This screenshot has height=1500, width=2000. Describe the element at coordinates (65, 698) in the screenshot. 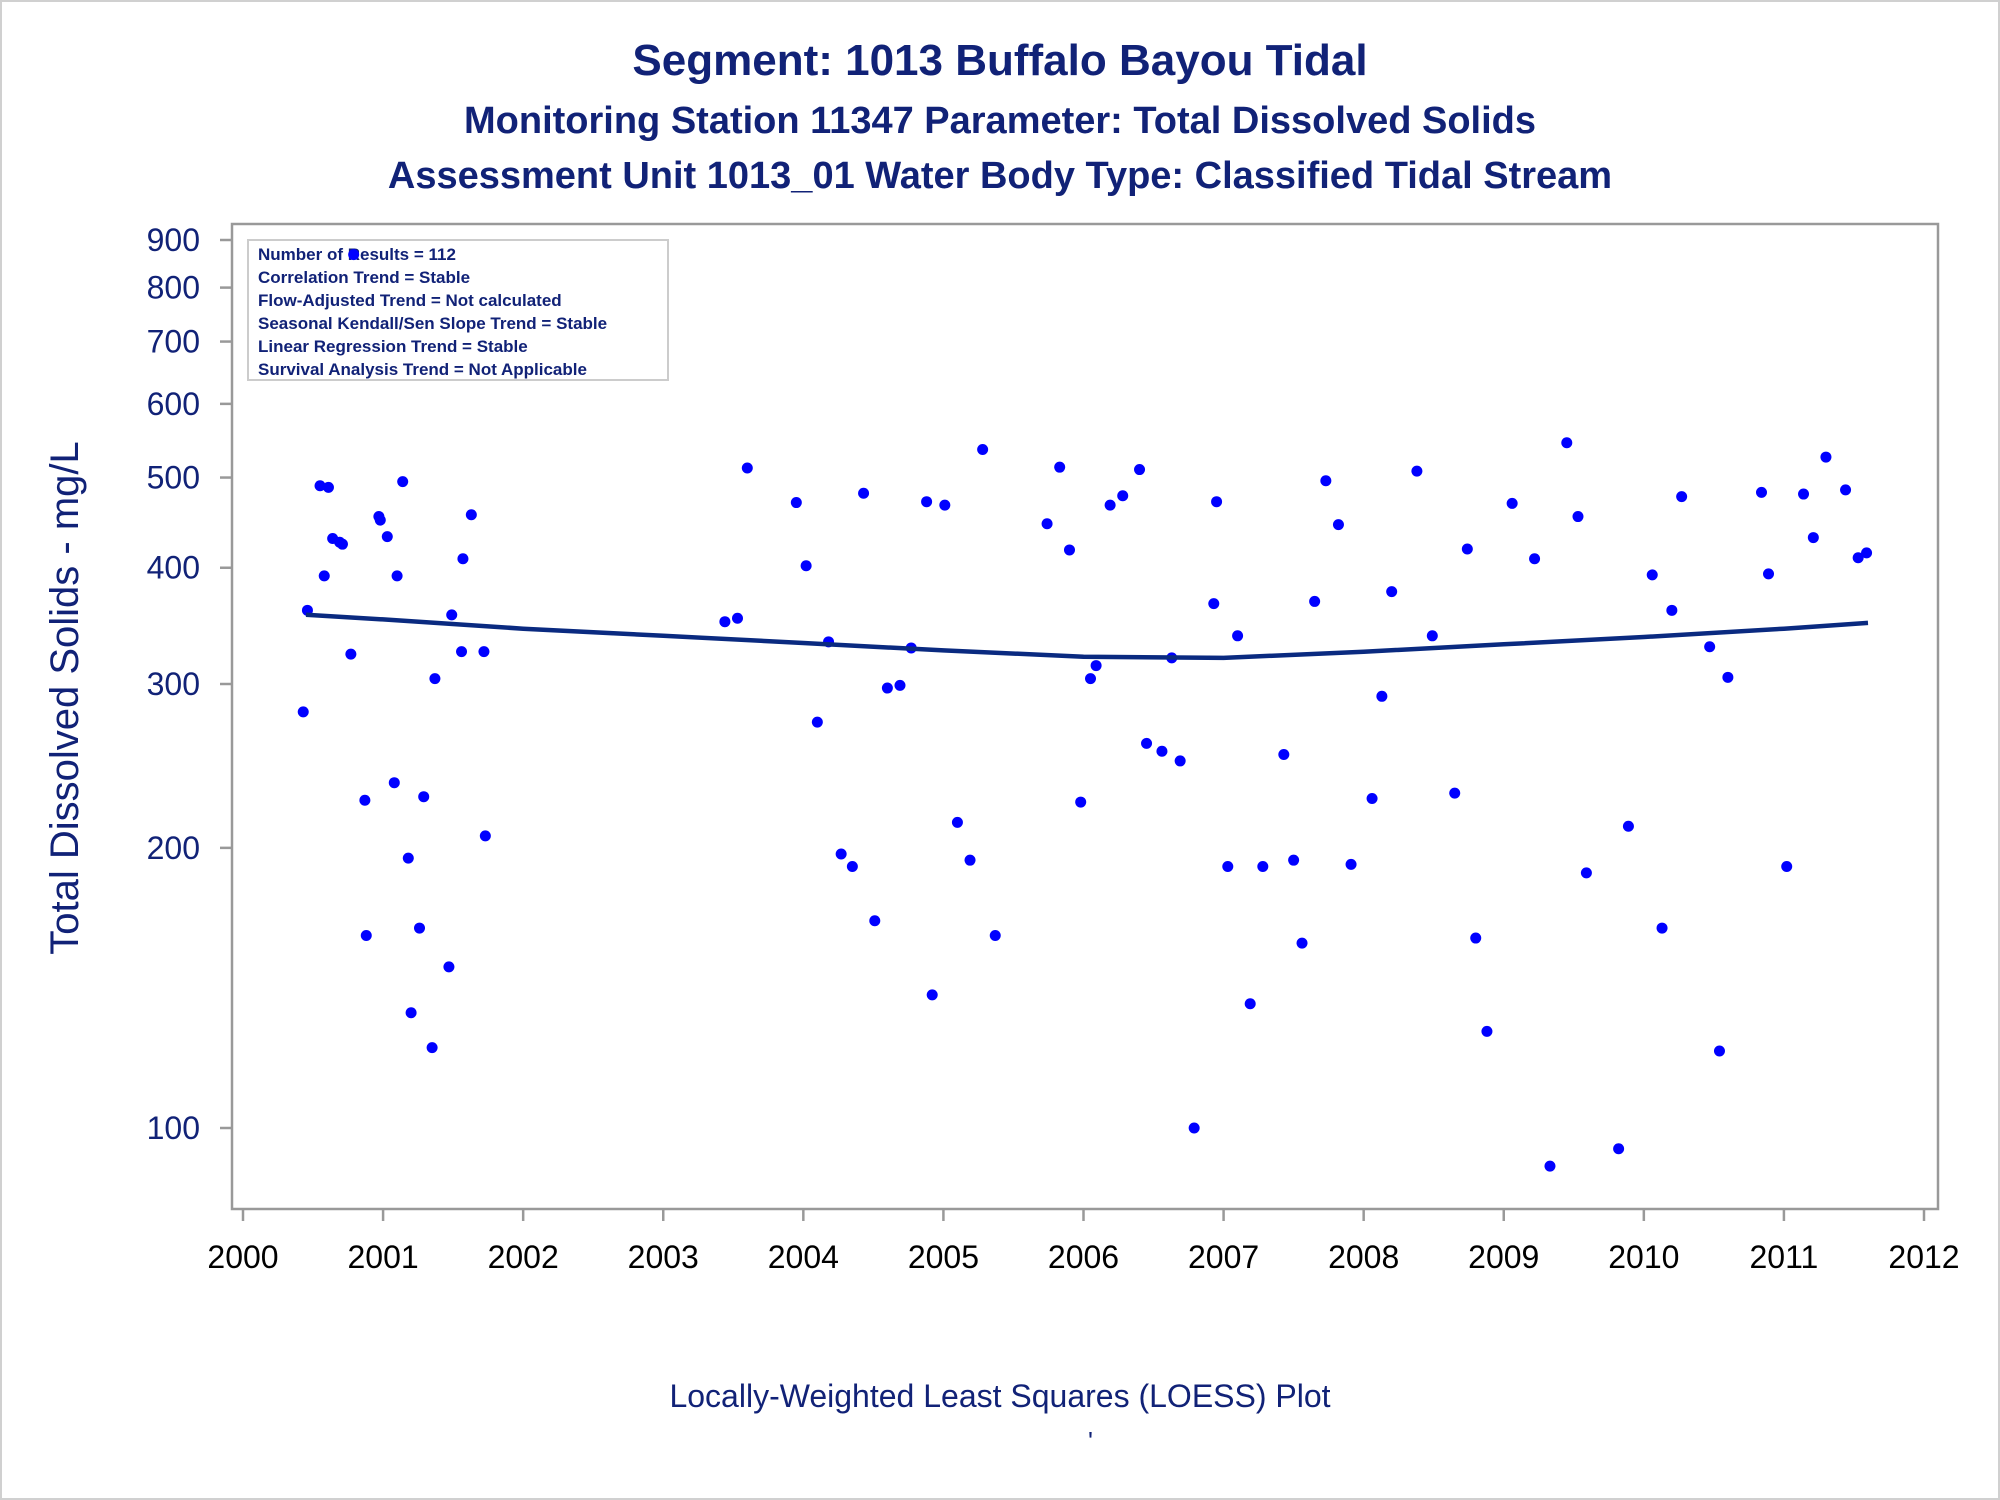

I see `y-axis-label: Total Dissolved Solids - mg/L` at that location.